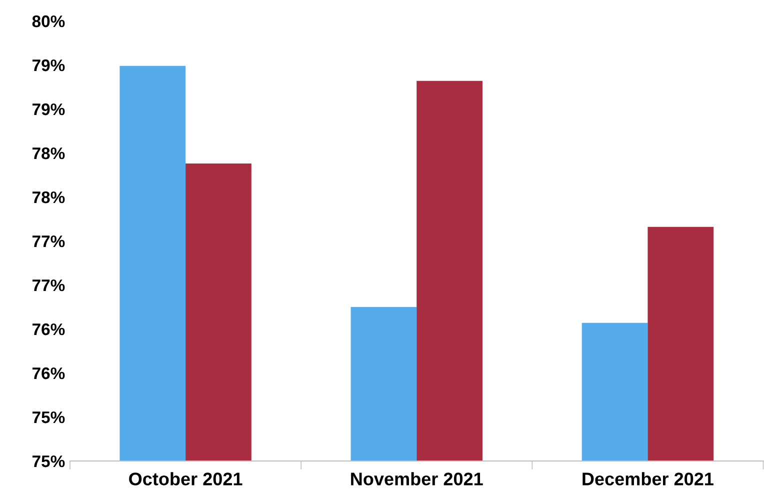  Describe the element at coordinates (417, 479) in the screenshot. I see `x-tick-label: November 2021` at that location.